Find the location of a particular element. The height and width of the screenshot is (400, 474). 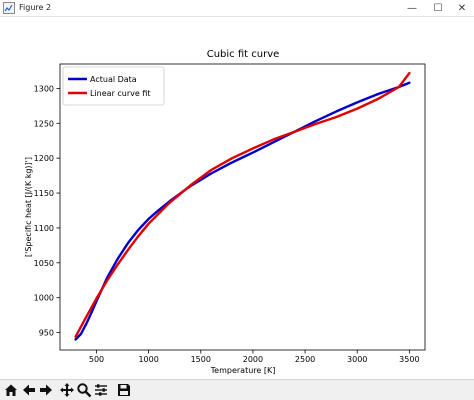

y-tick-label: 1000 is located at coordinates (44, 298).